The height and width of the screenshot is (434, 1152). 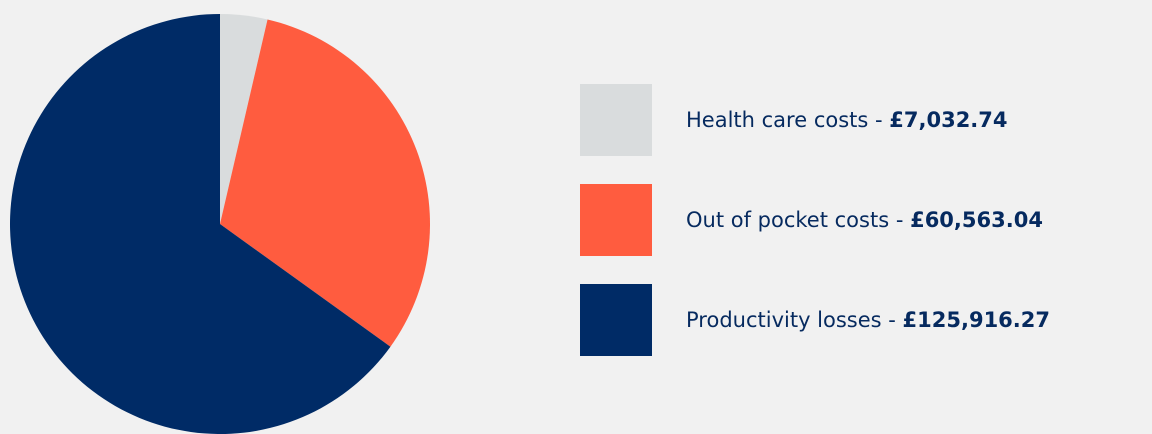 I want to click on legend-label-health-care-costs: Health care costs, so click(x=777, y=120).